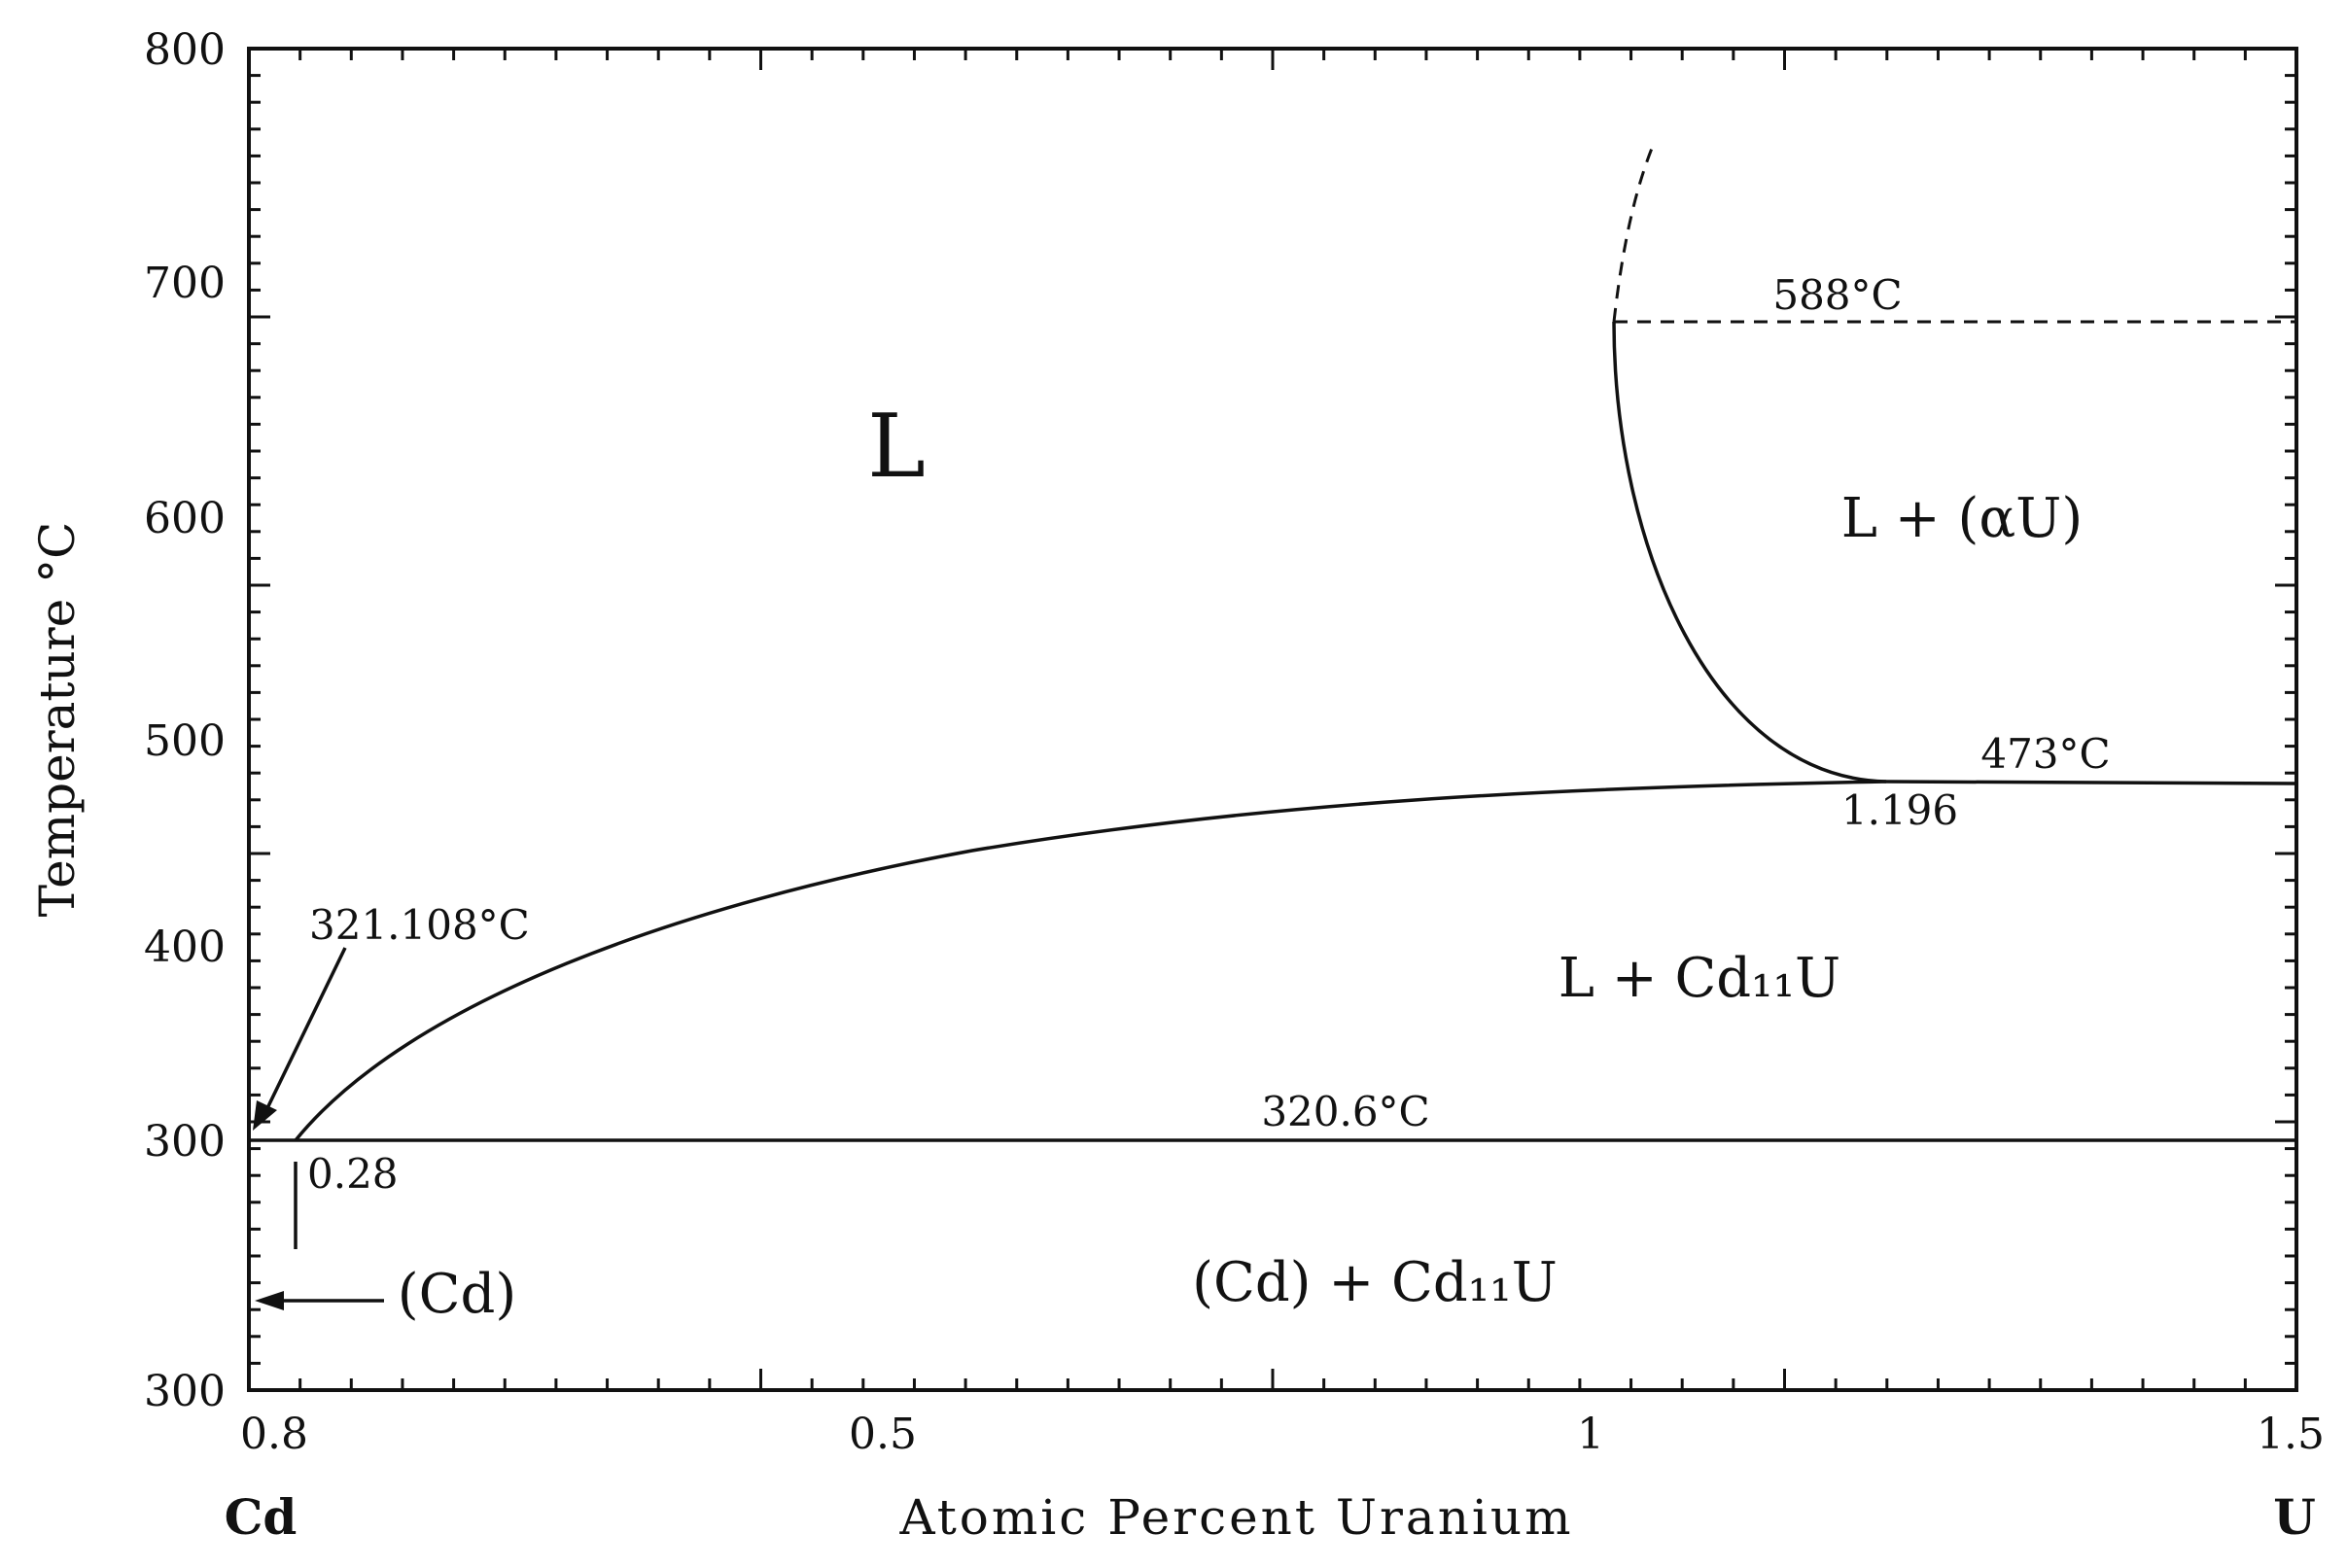  What do you see at coordinates (185, 741) in the screenshot?
I see `y-tick-label-500: 500` at bounding box center [185, 741].